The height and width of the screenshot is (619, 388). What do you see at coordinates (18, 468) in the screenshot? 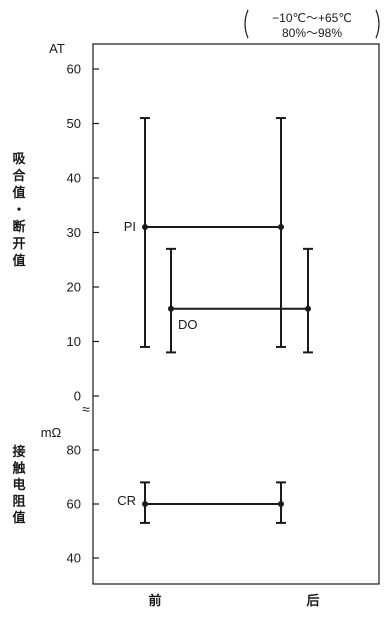
I see `lower-axis-title-char: 触` at bounding box center [18, 468].